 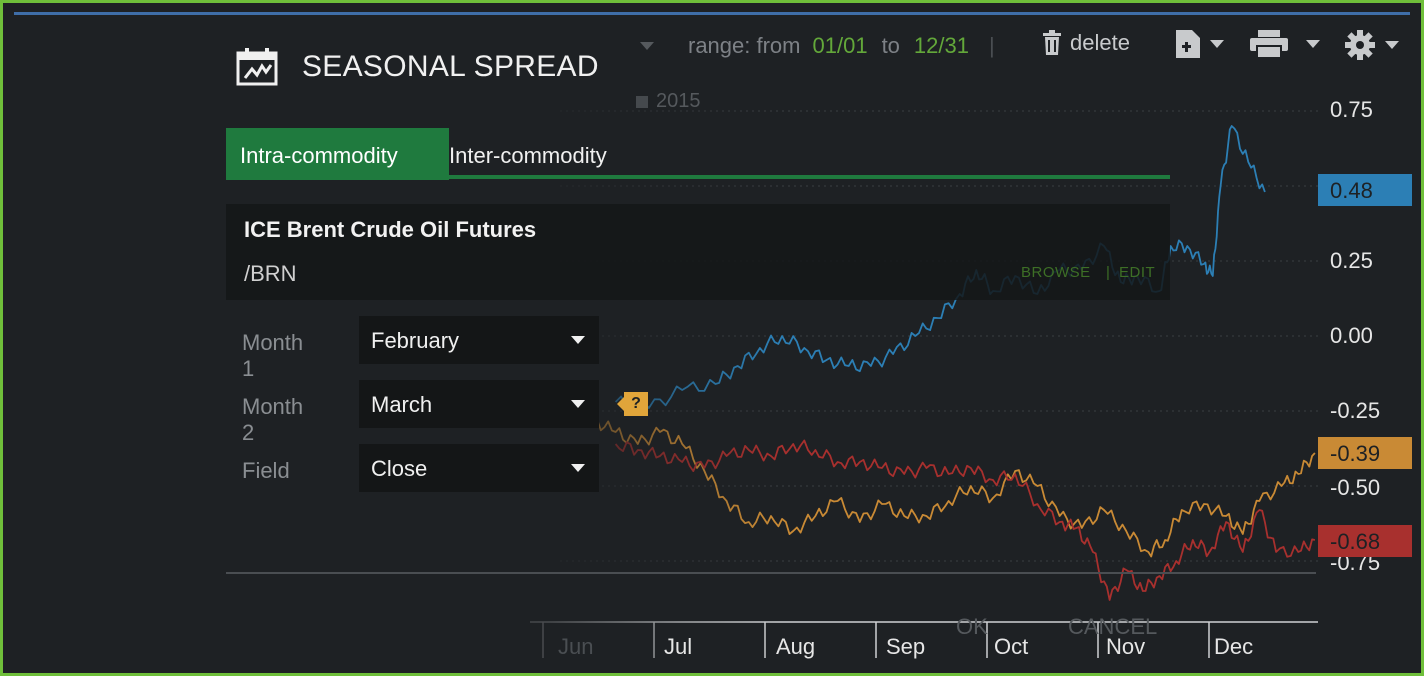 I want to click on x-tick-label: Aug, so click(x=796, y=646).